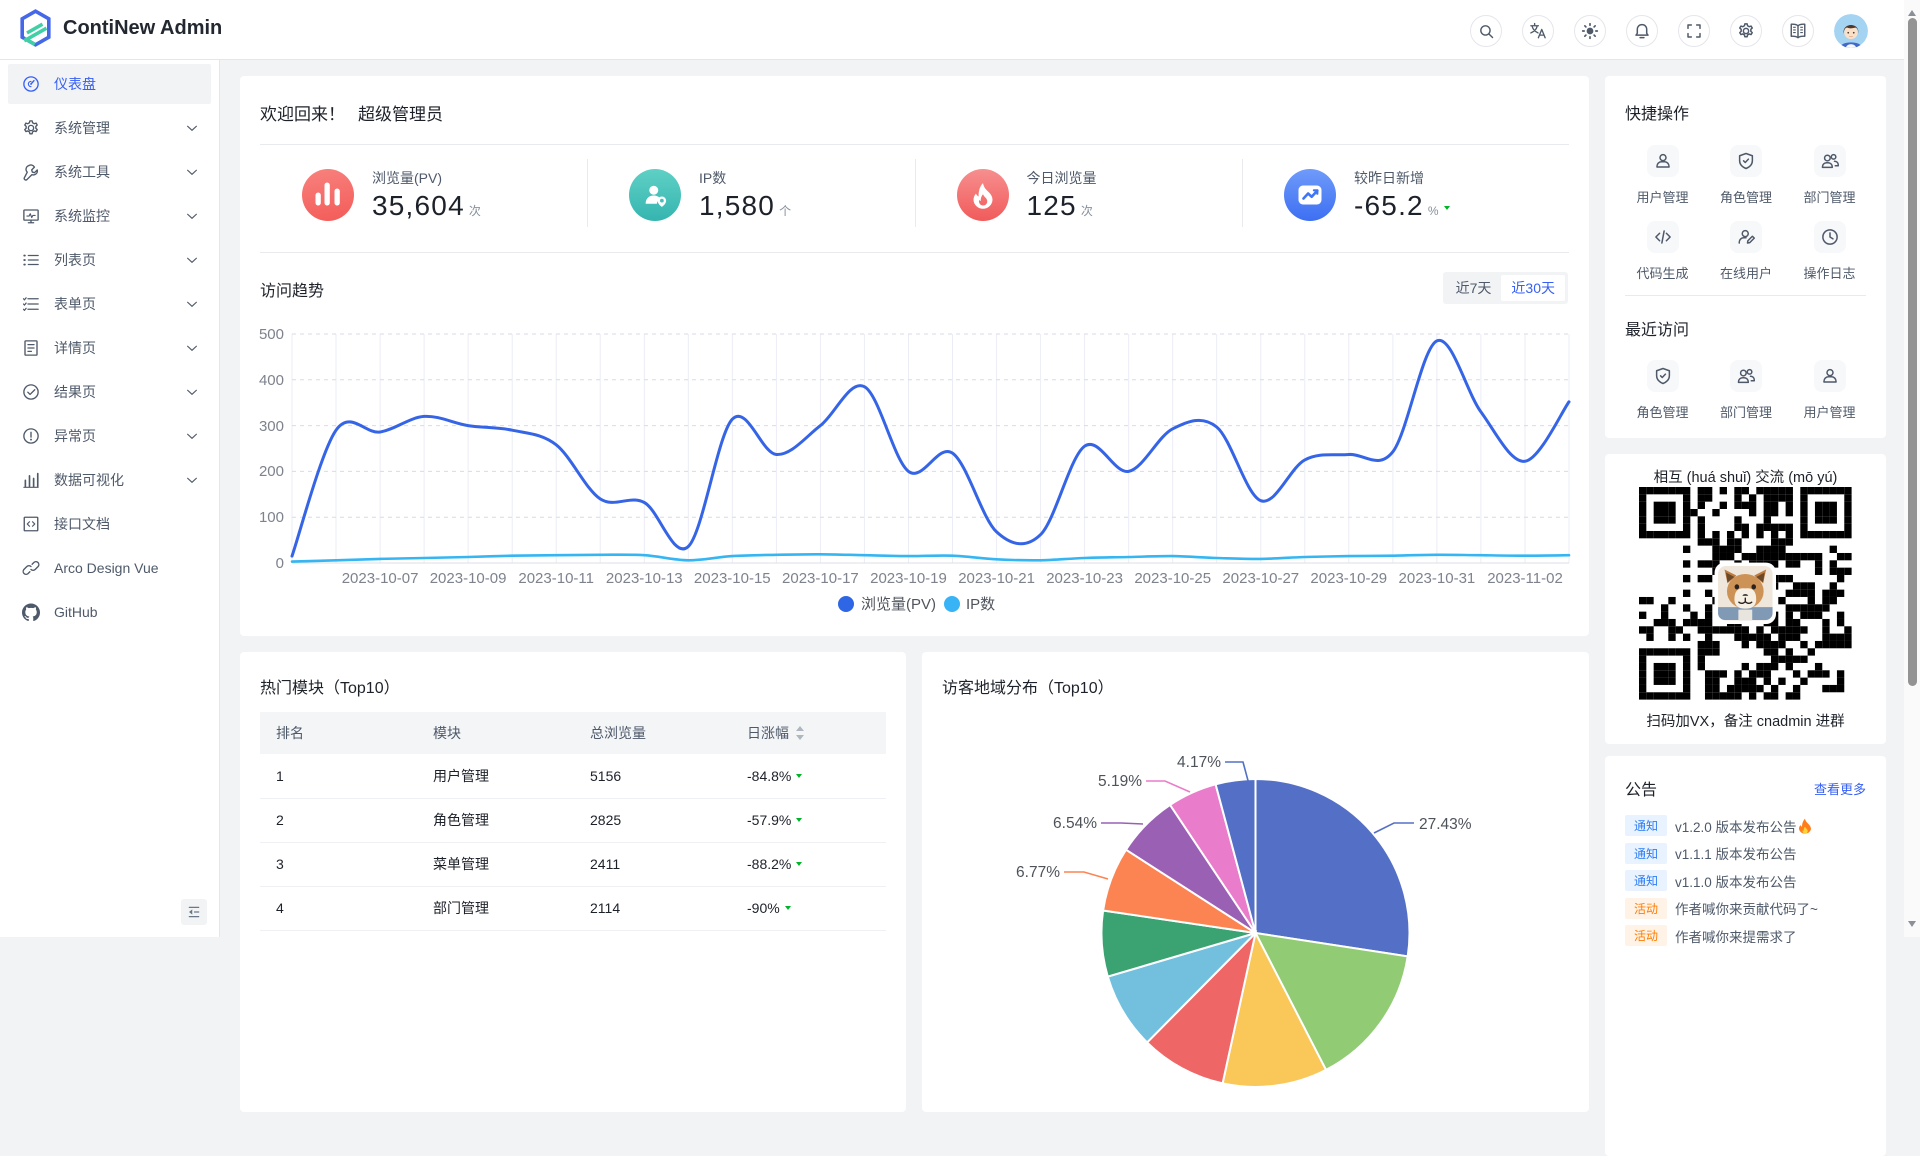 Image resolution: width=1920 pixels, height=1156 pixels. What do you see at coordinates (1084, 578) in the screenshot?
I see `svg-text: 2023-10-23` at bounding box center [1084, 578].